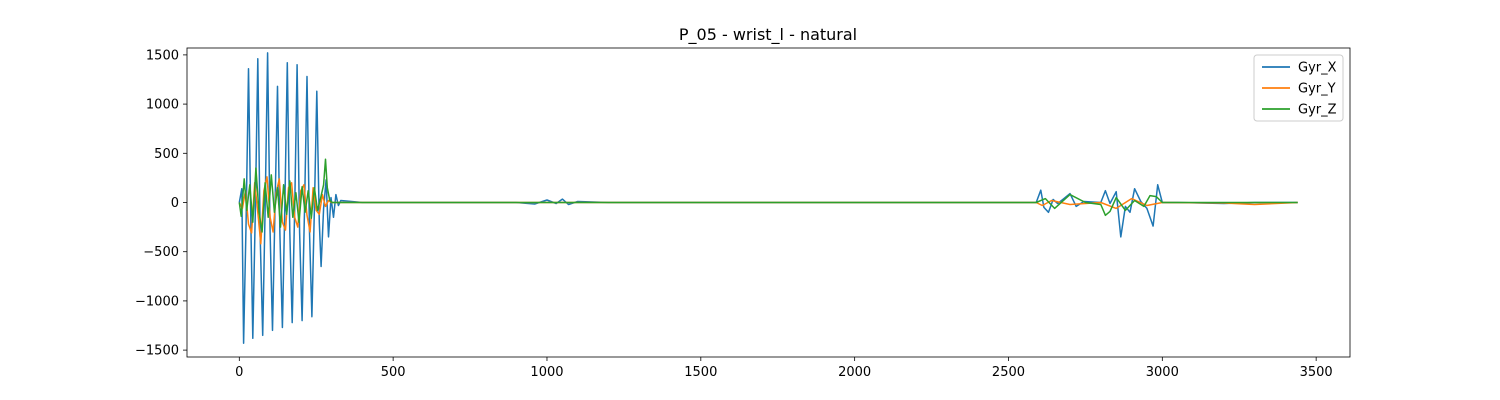 This screenshot has width=1500, height=400. Describe the element at coordinates (239, 372) in the screenshot. I see `x-tick-label: 0` at that location.